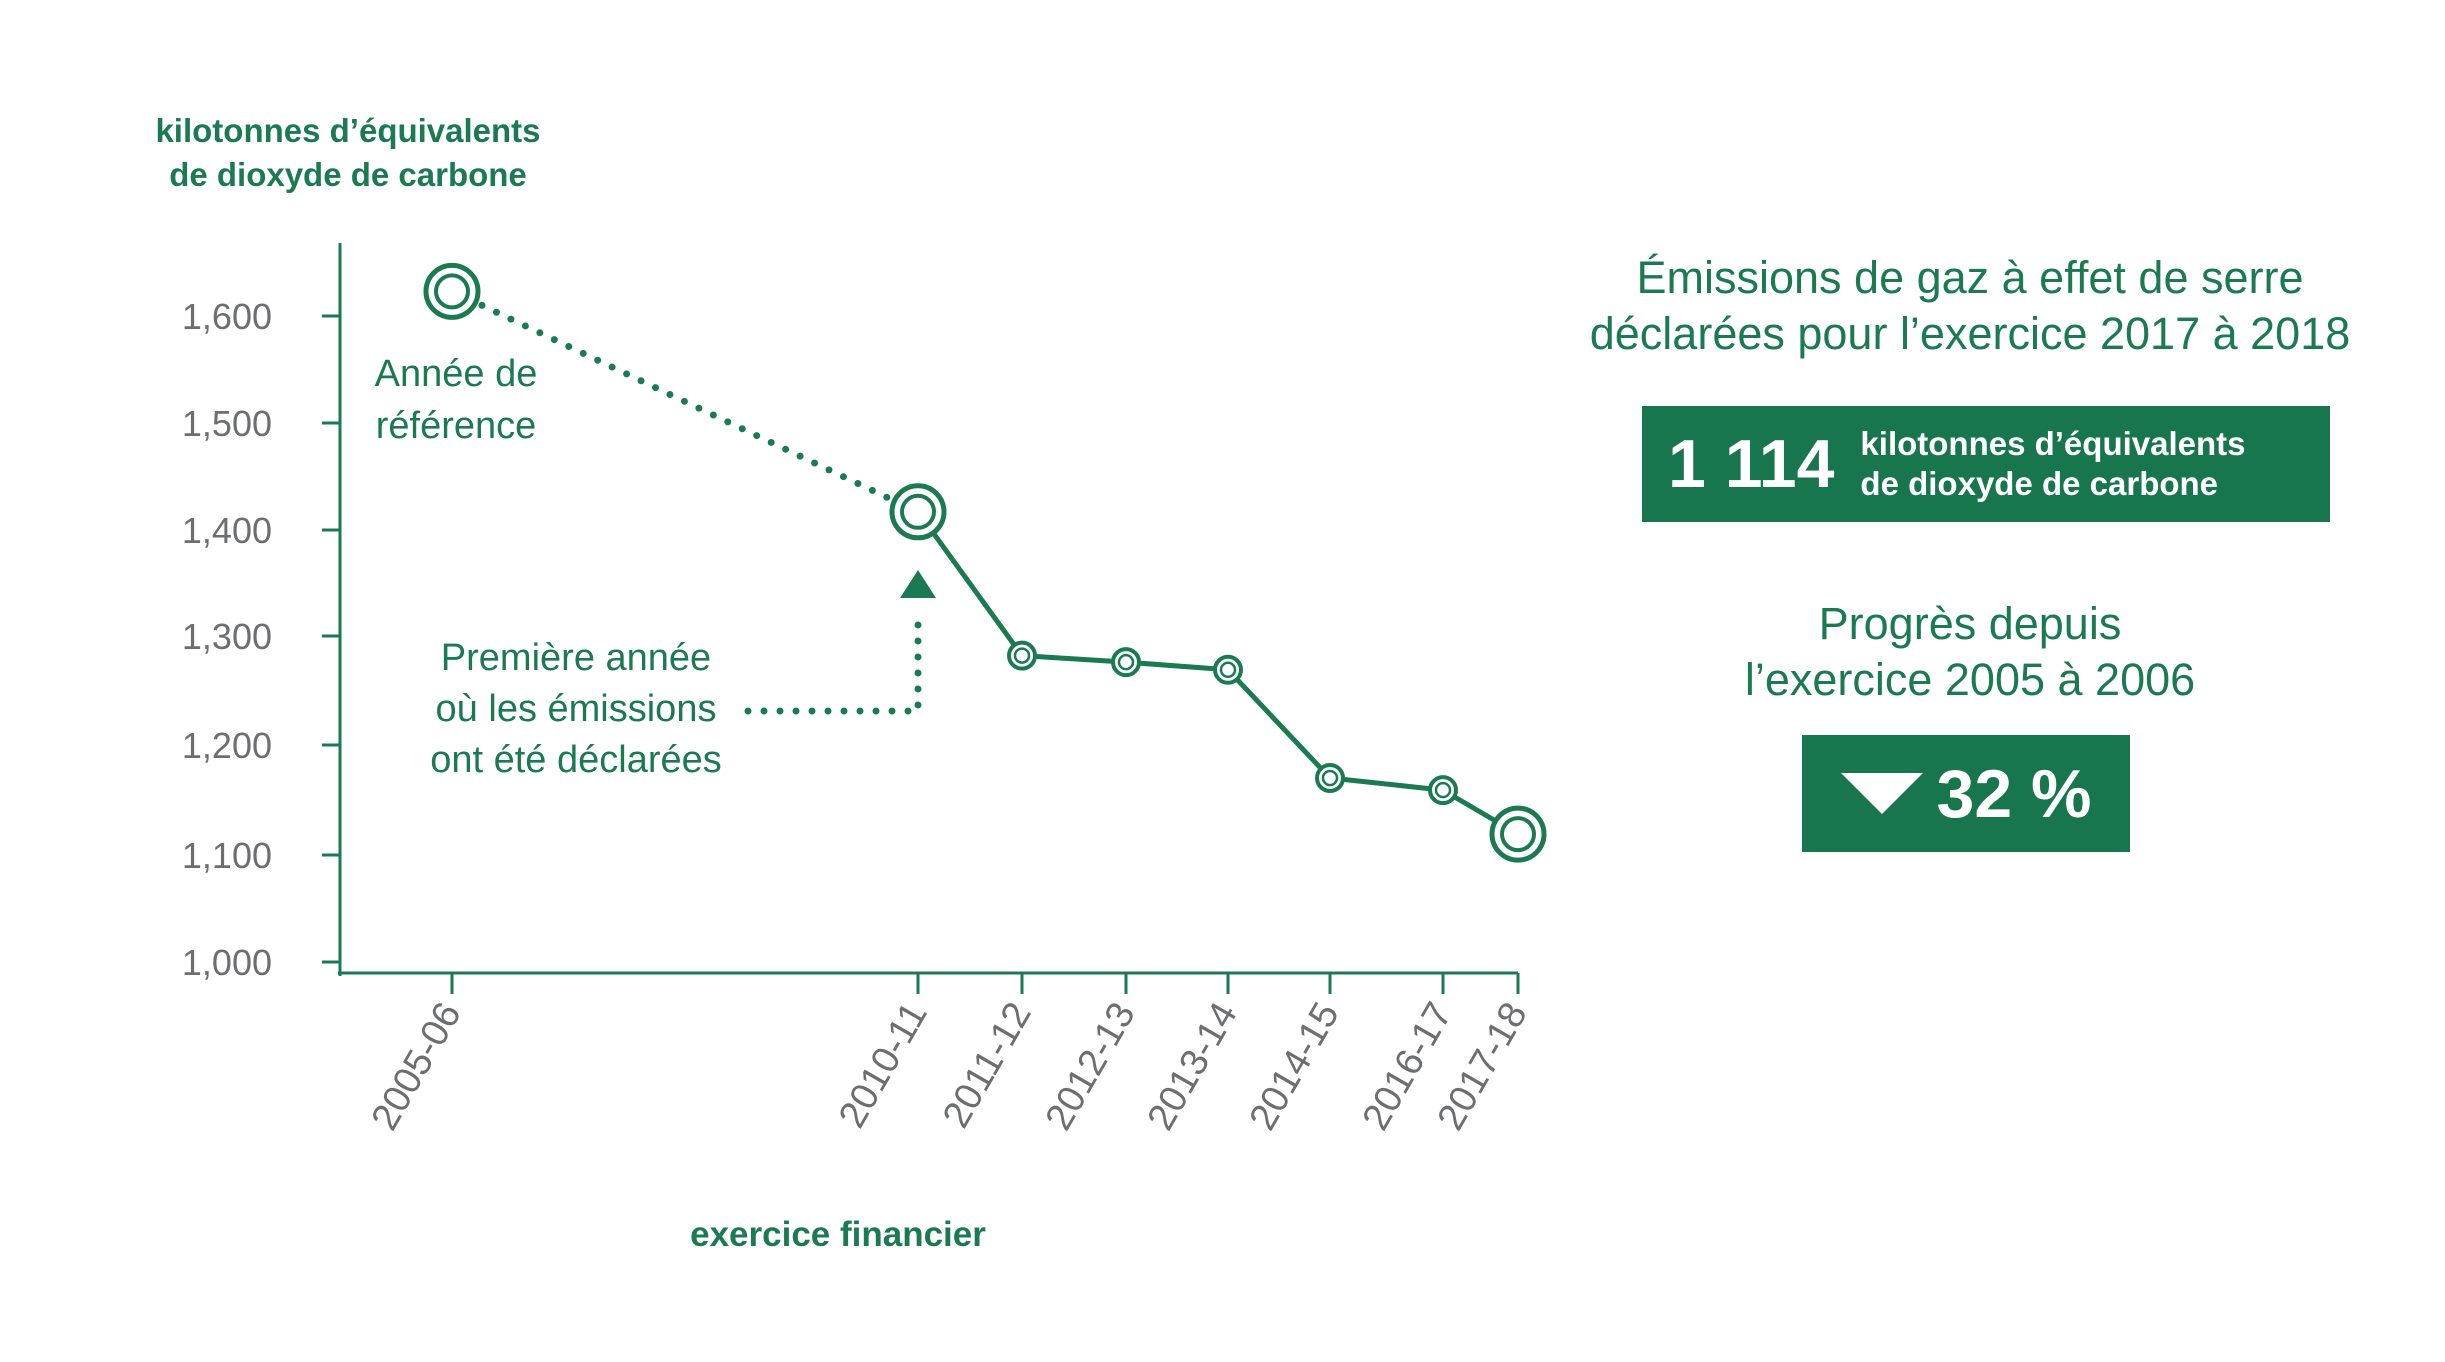 This screenshot has width=2445, height=1362. Describe the element at coordinates (227, 530) in the screenshot. I see `y-tick-label: 1,400` at that location.